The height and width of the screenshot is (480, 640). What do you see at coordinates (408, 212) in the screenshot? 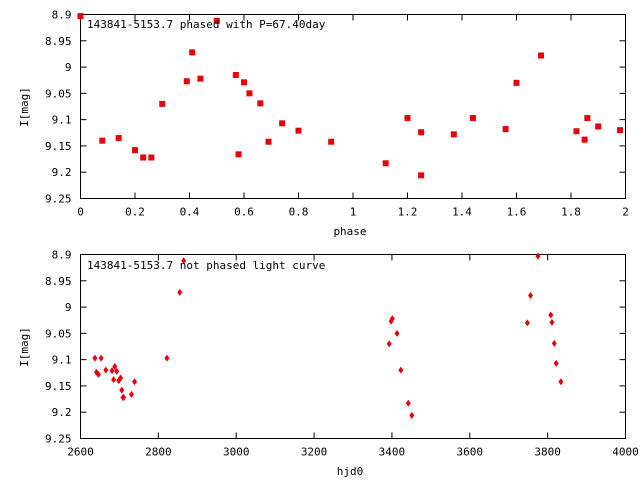
I see `x-tick-label: 1.2` at bounding box center [408, 212].